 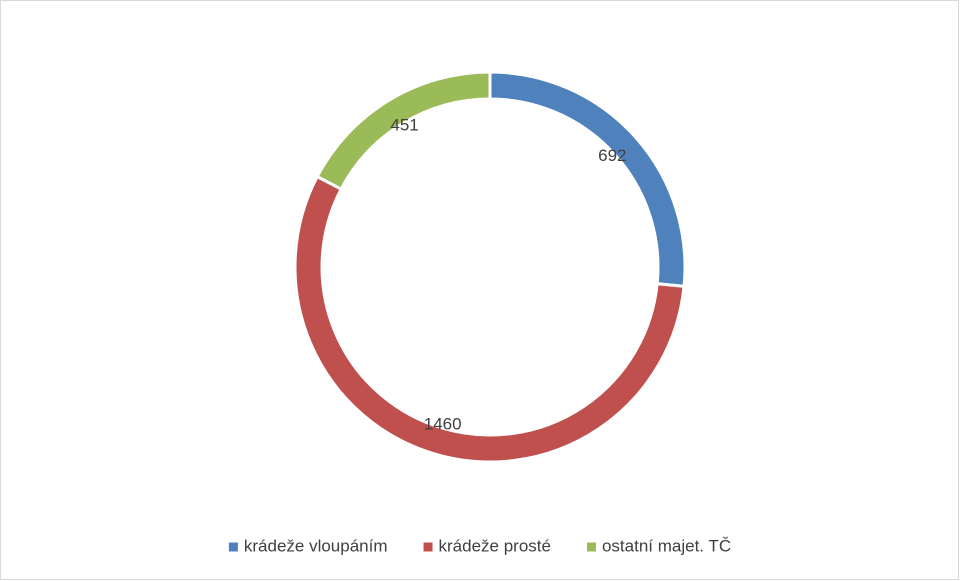 What do you see at coordinates (666, 545) in the screenshot?
I see `legend-label: ostatní majet. TČ` at bounding box center [666, 545].